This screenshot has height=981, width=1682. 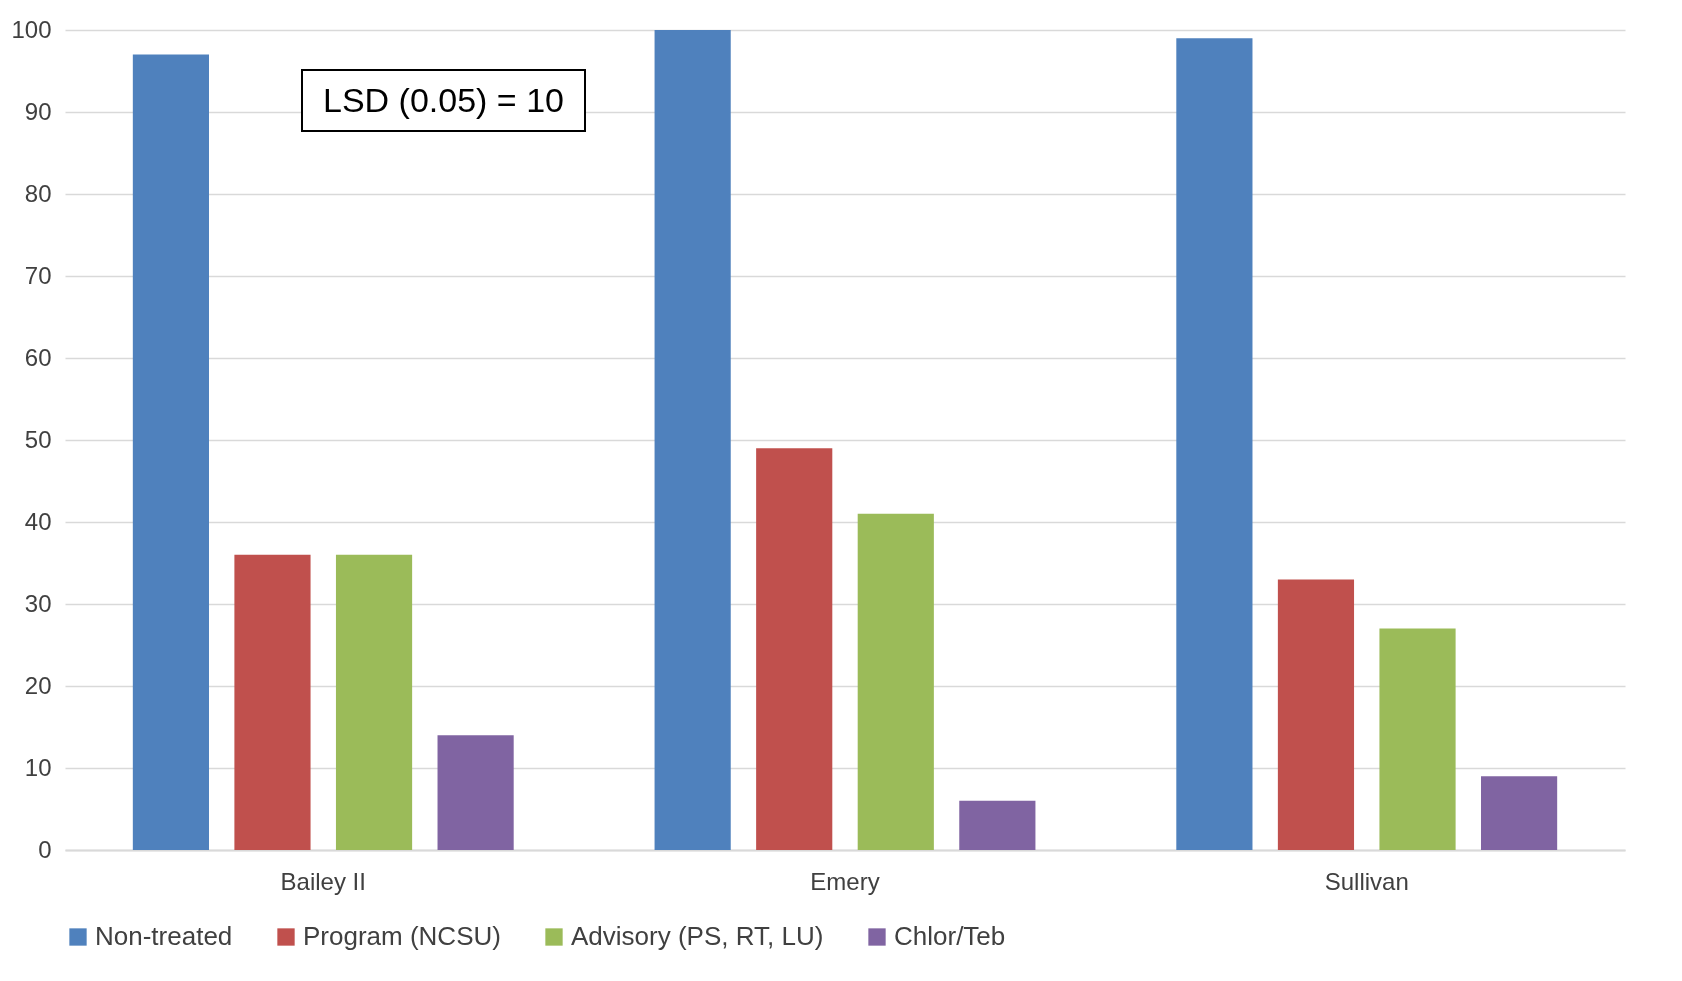 I want to click on x-tick-label: Sullivan, so click(x=1366, y=881).